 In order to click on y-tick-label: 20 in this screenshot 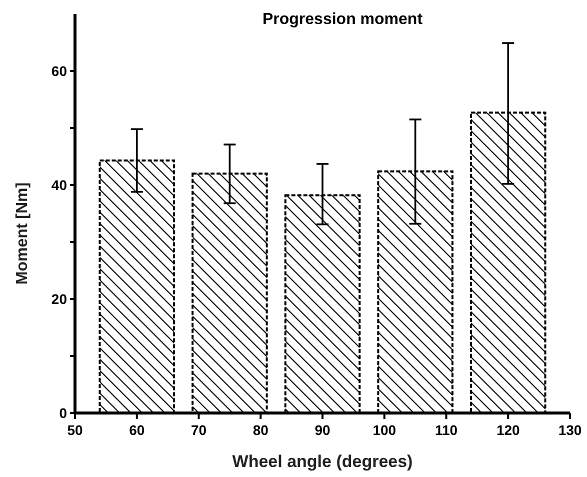, I will do `click(59, 298)`.